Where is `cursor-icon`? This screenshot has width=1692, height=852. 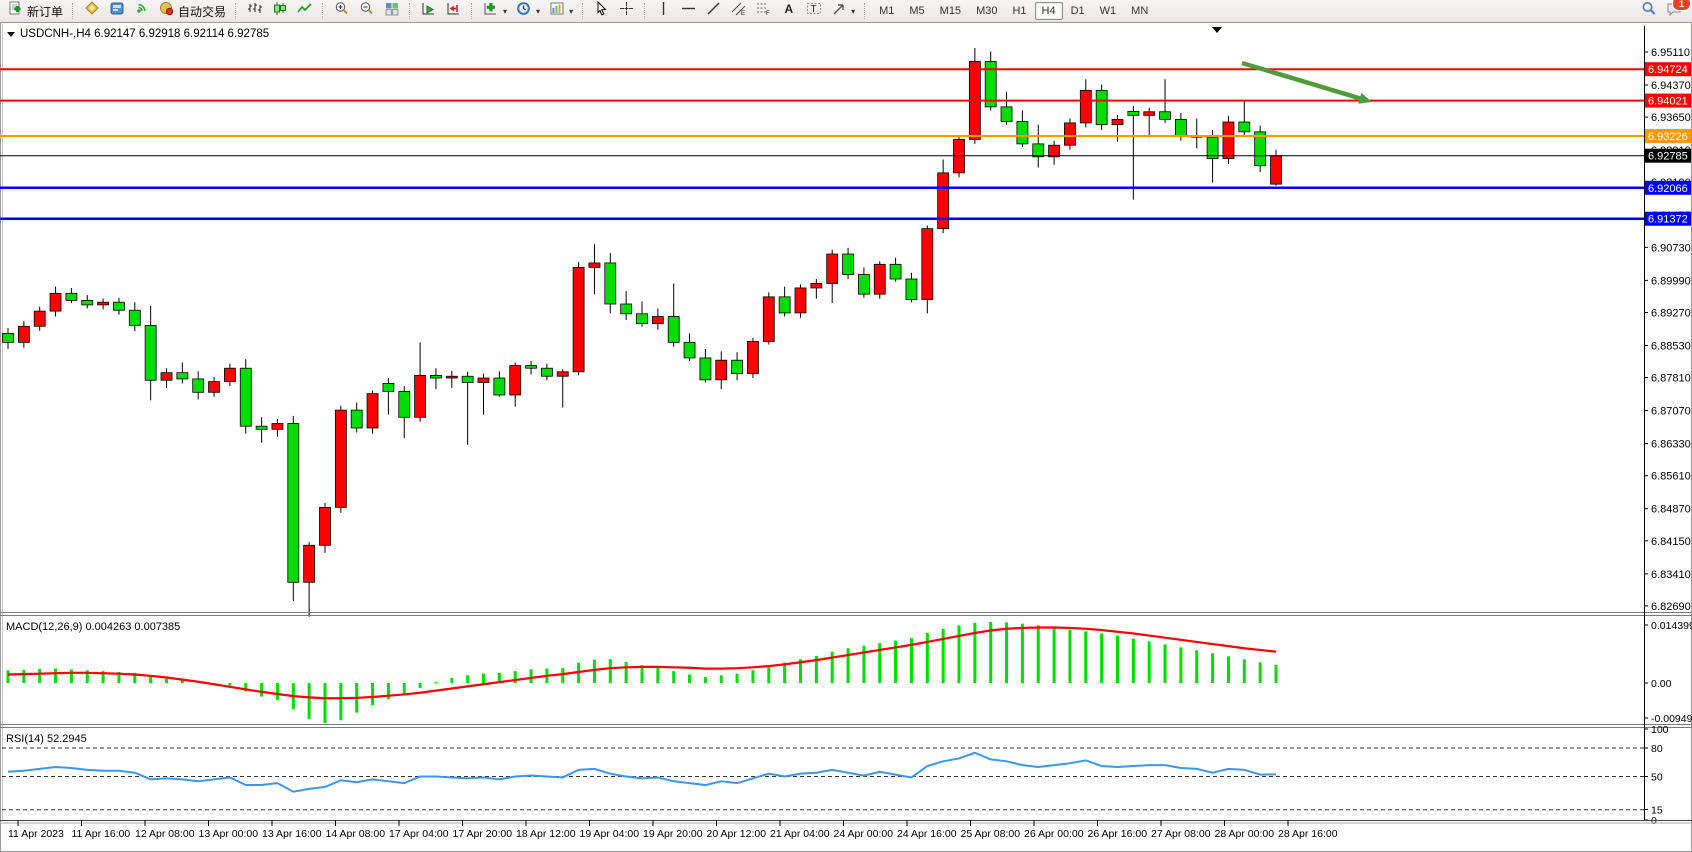
cursor-icon is located at coordinates (602, 10).